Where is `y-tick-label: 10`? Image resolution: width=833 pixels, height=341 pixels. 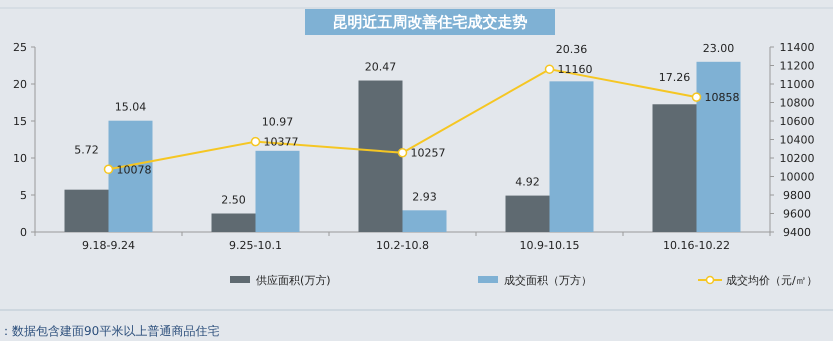 y-tick-label: 10 is located at coordinates (20, 158).